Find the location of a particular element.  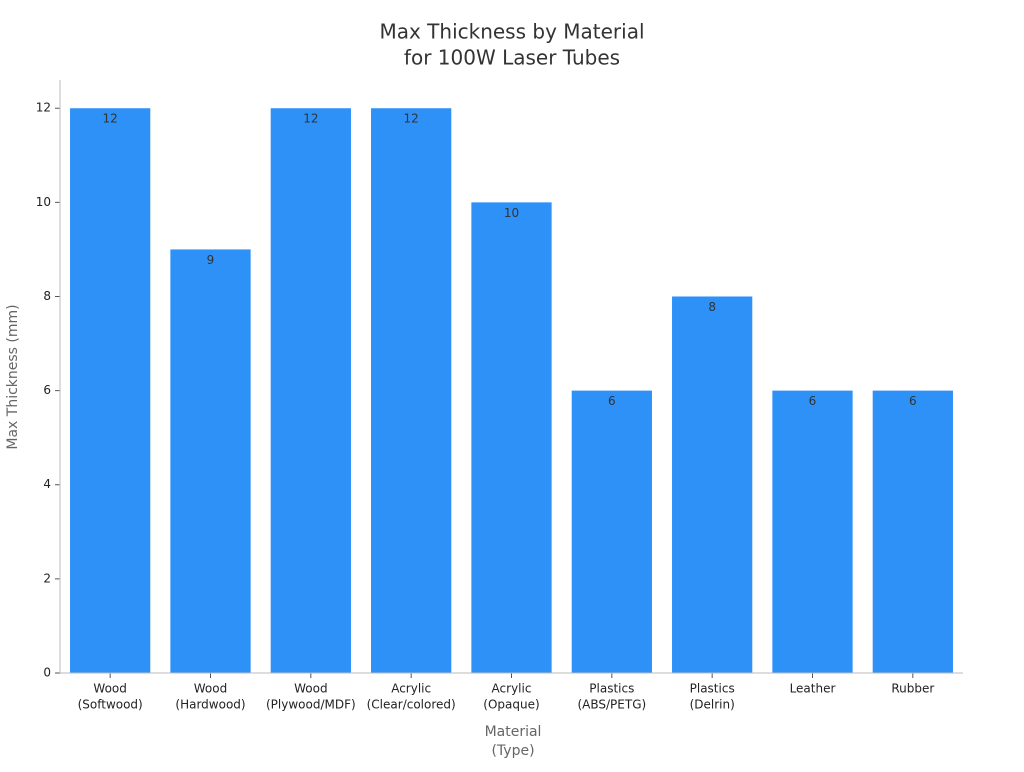

value-label: 10 is located at coordinates (511, 213).